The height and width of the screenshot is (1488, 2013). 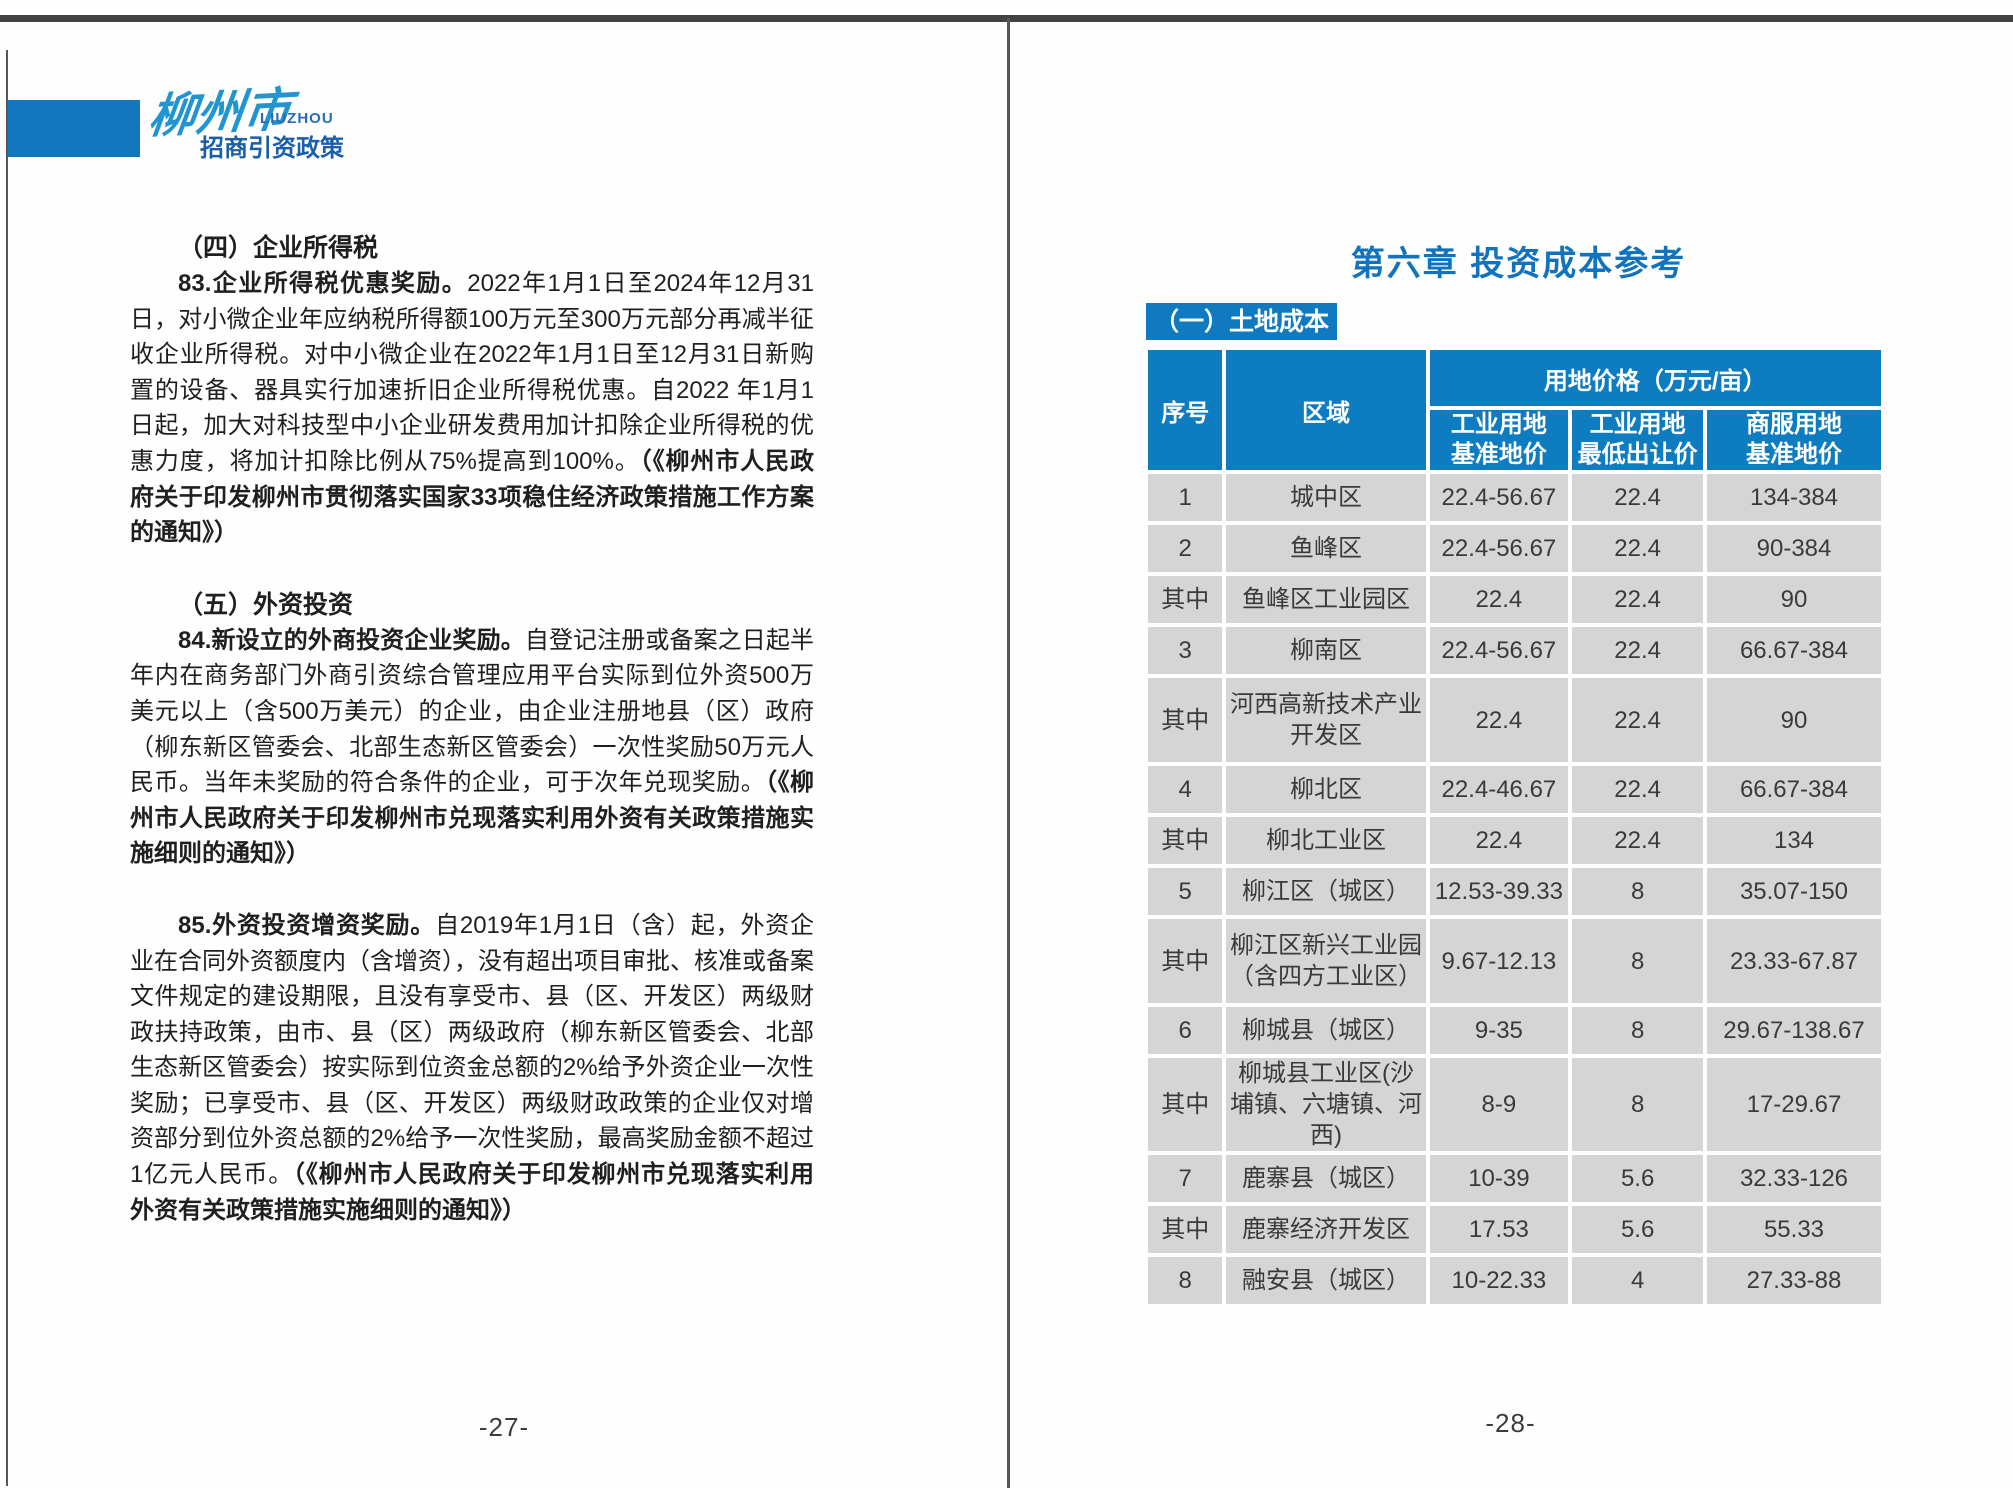 I want to click on table-row: 其中 鱼峰区工业园区 22.4 22.4 90, so click(x=1514, y=599).